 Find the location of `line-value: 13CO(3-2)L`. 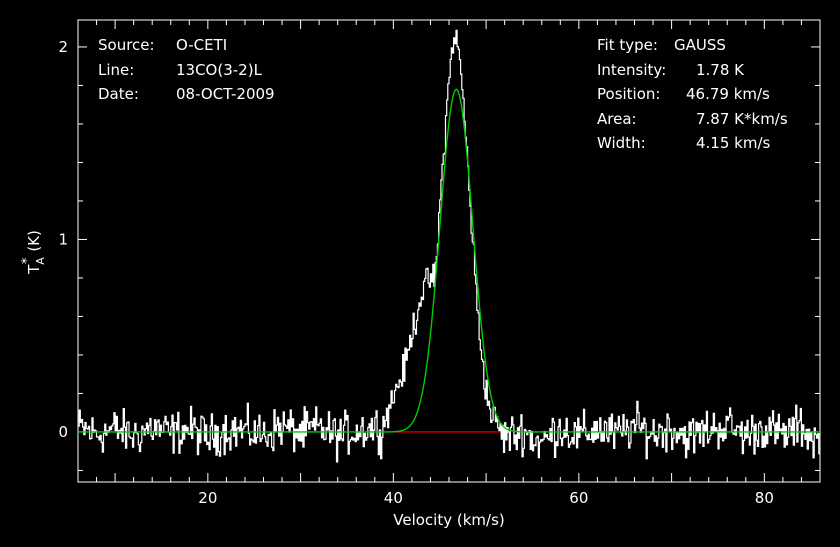

line-value: 13CO(3-2)L is located at coordinates (219, 70).